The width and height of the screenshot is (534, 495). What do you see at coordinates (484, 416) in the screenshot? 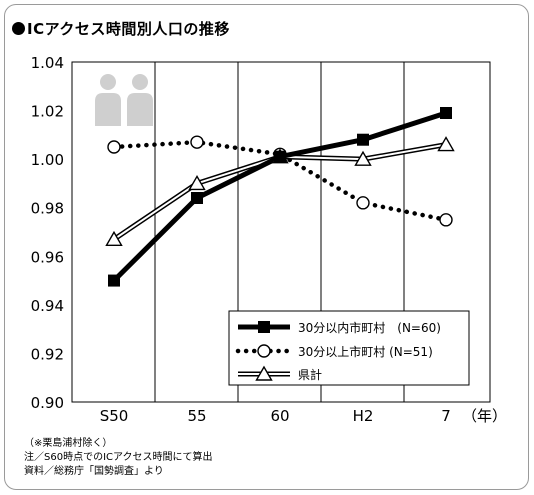
I see `x-axis-unit: （年）` at bounding box center [484, 416].